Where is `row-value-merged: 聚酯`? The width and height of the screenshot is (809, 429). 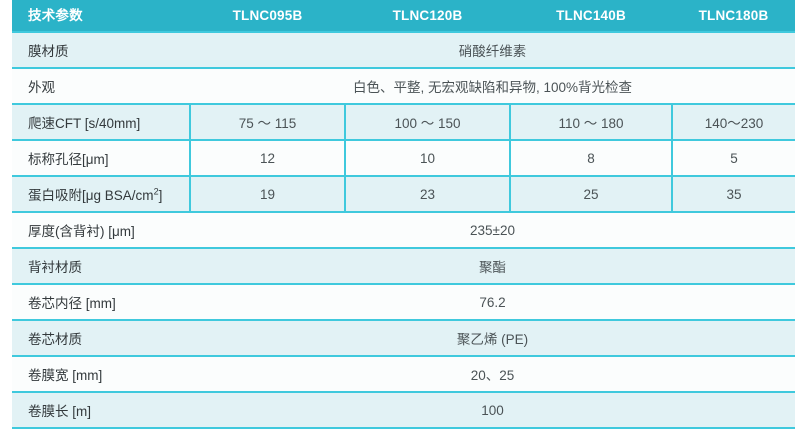
row-value-merged: 聚酯 is located at coordinates (492, 265).